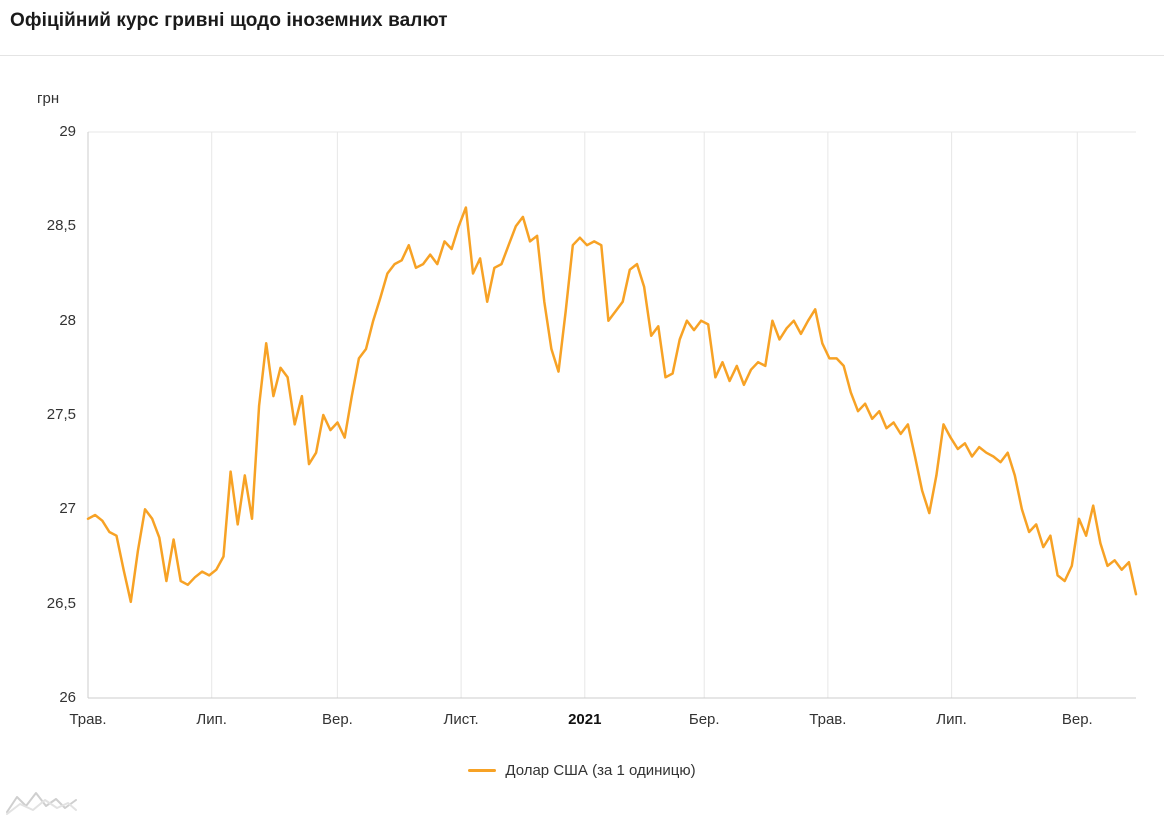  I want to click on legend-item-usd: Долар США (за 1 одиницю), so click(582, 770).